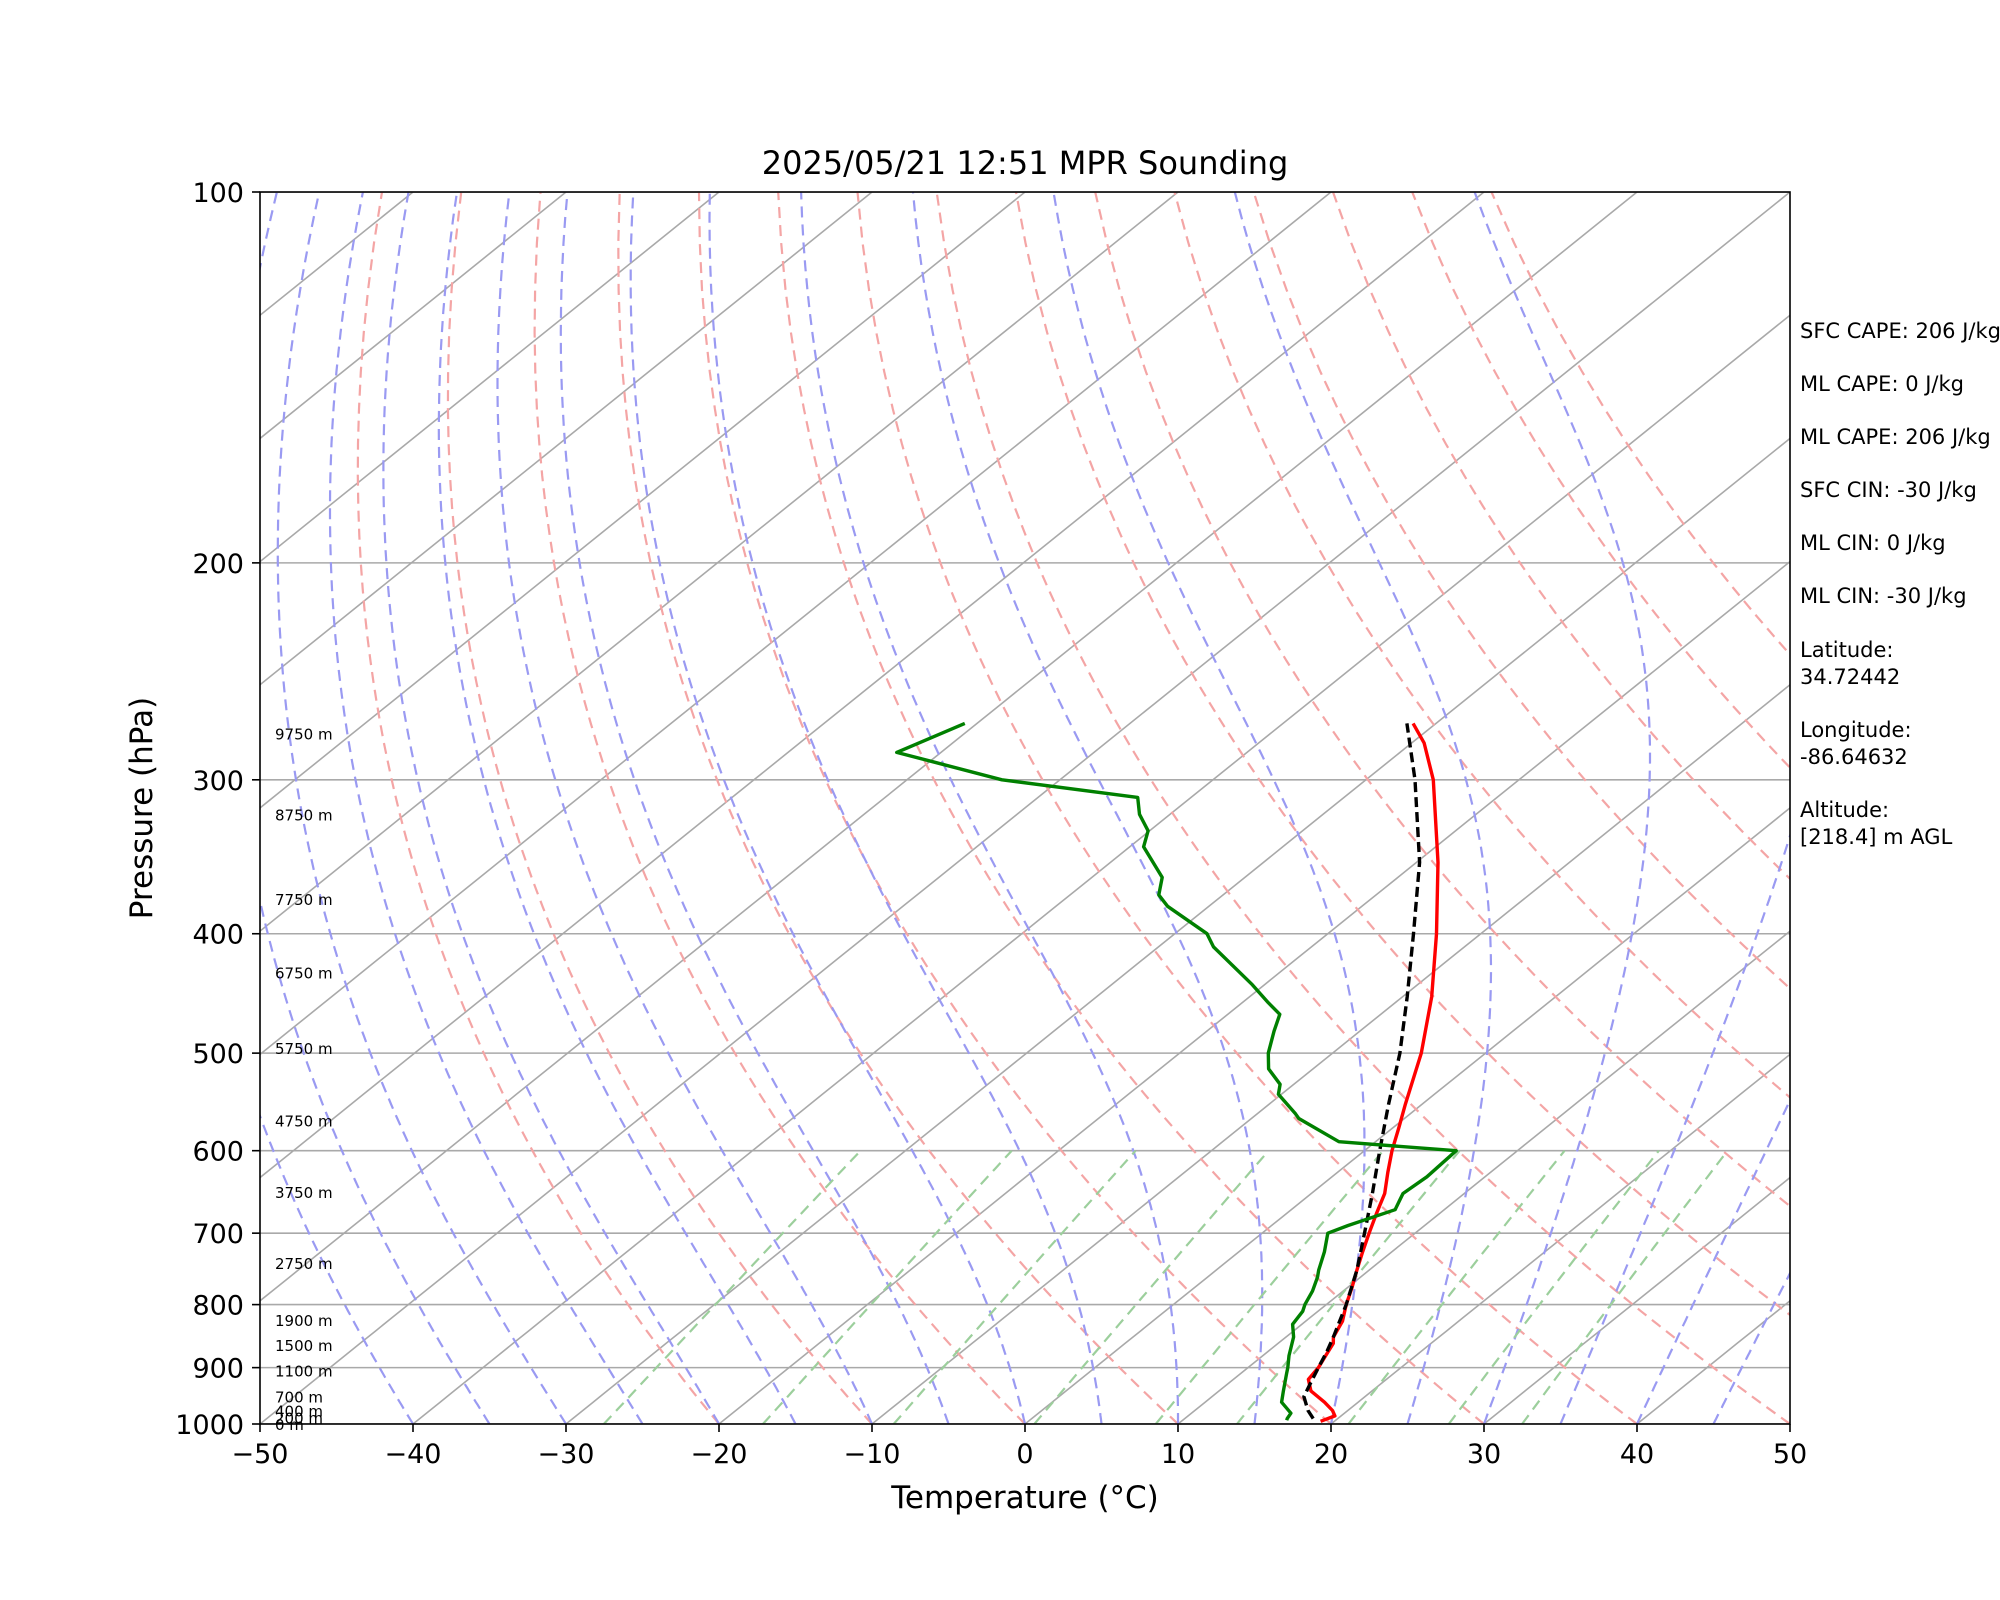  I want to click on y-tick-label: 600, so click(218, 1152).